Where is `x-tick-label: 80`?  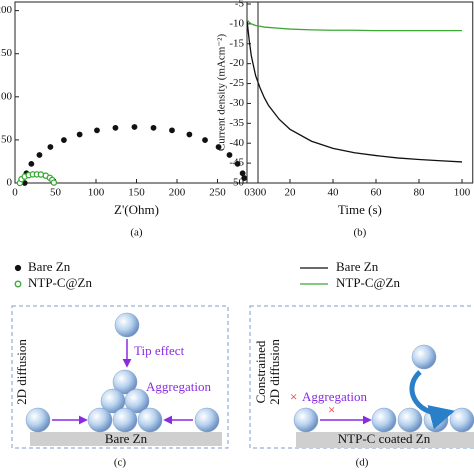
x-tick-label: 80 is located at coordinates (420, 193).